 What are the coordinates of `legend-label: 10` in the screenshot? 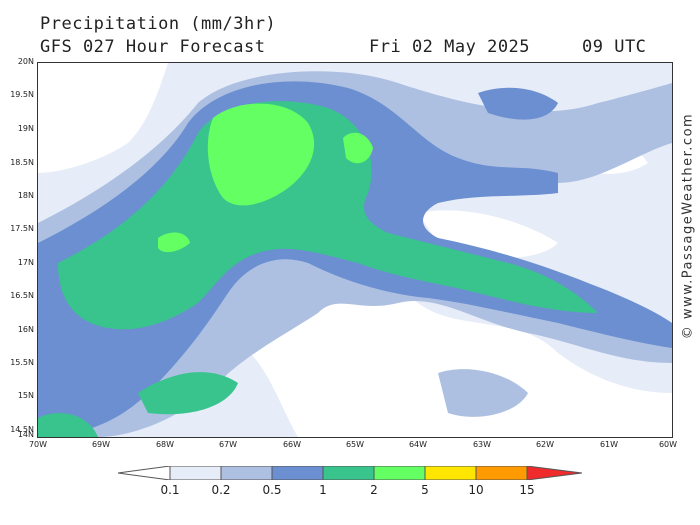 It's located at (476, 490).